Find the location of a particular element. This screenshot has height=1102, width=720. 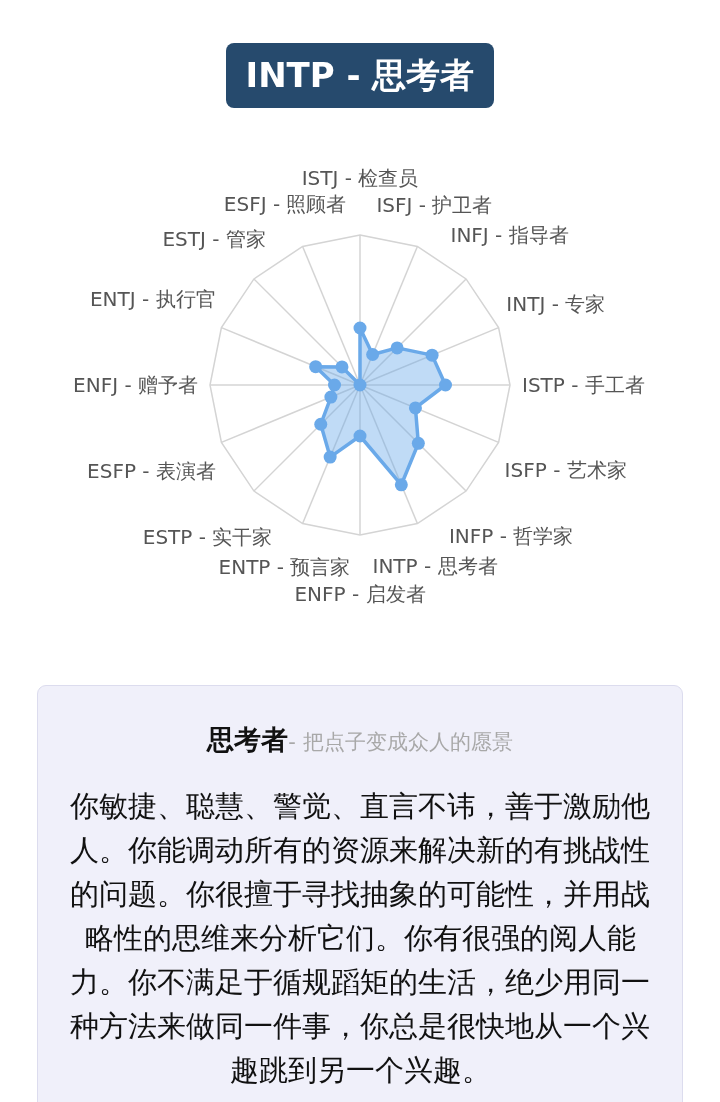

spoke-label: ISFP - 艺术家 is located at coordinates (565, 470).